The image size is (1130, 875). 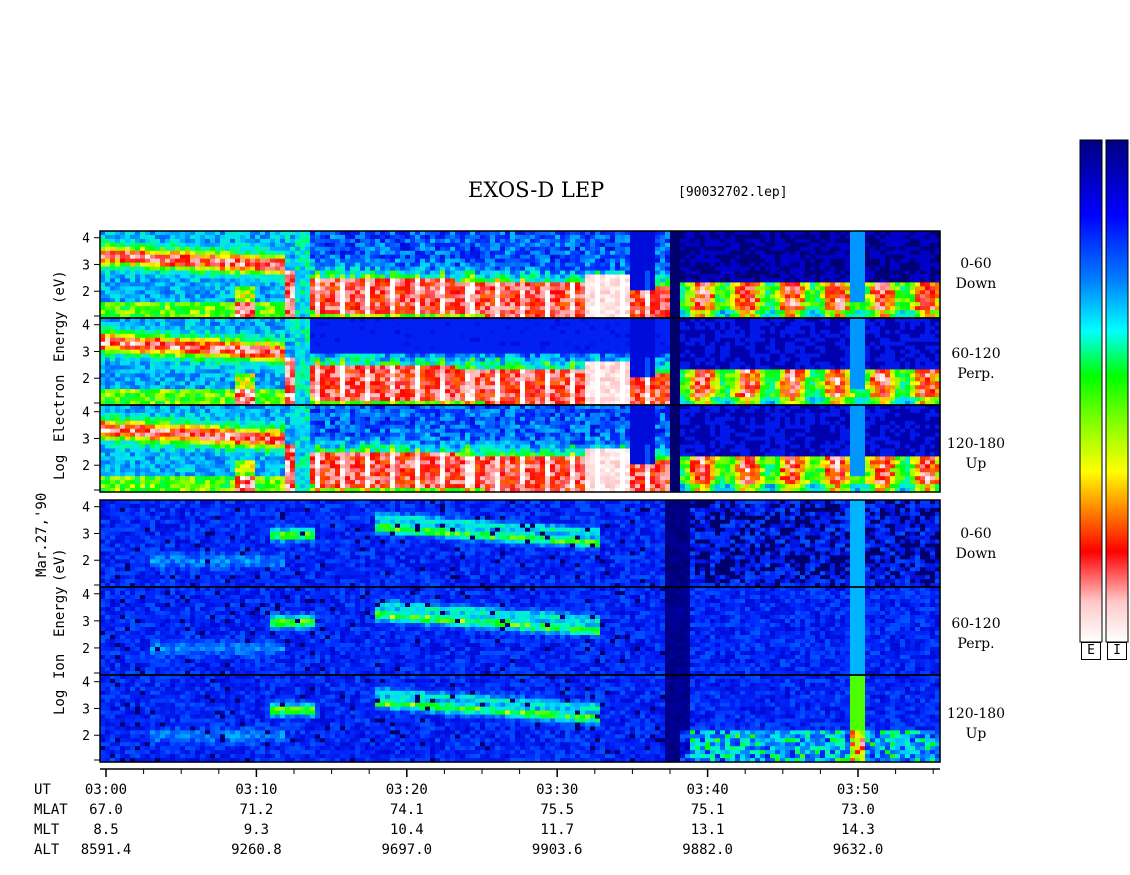 I want to click on panel-label-1: 0-60 Down, so click(x=976, y=274).